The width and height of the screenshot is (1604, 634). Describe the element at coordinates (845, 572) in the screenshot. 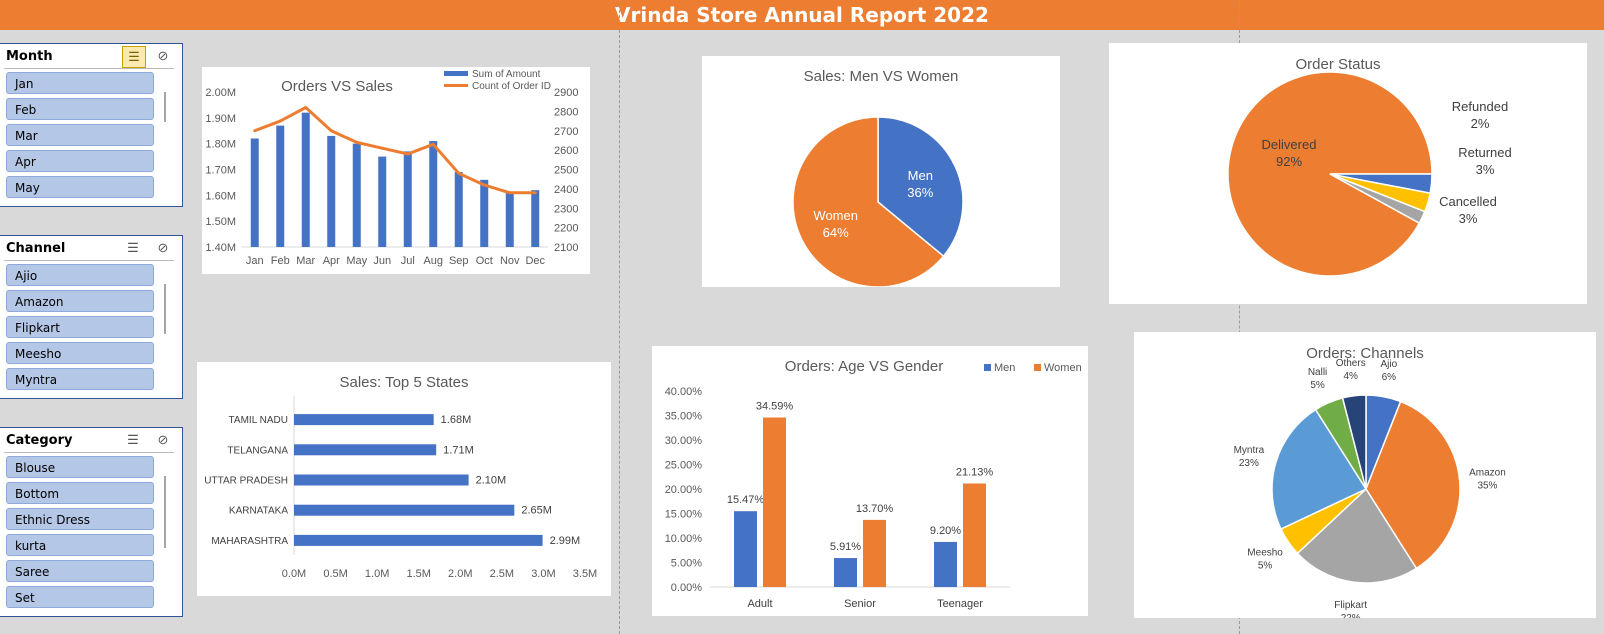

I see `men-bar` at that location.